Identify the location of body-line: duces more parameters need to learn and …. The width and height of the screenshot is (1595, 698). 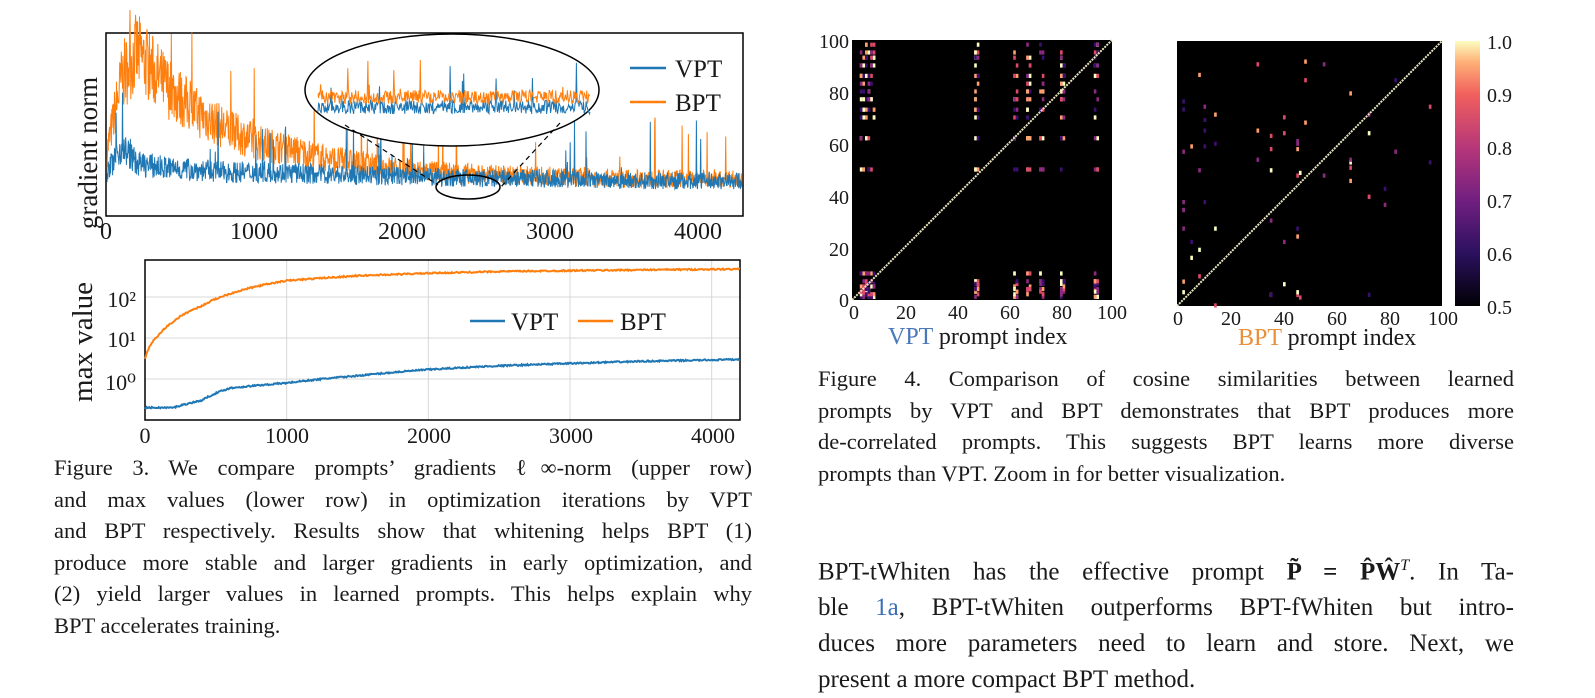
(1166, 644).